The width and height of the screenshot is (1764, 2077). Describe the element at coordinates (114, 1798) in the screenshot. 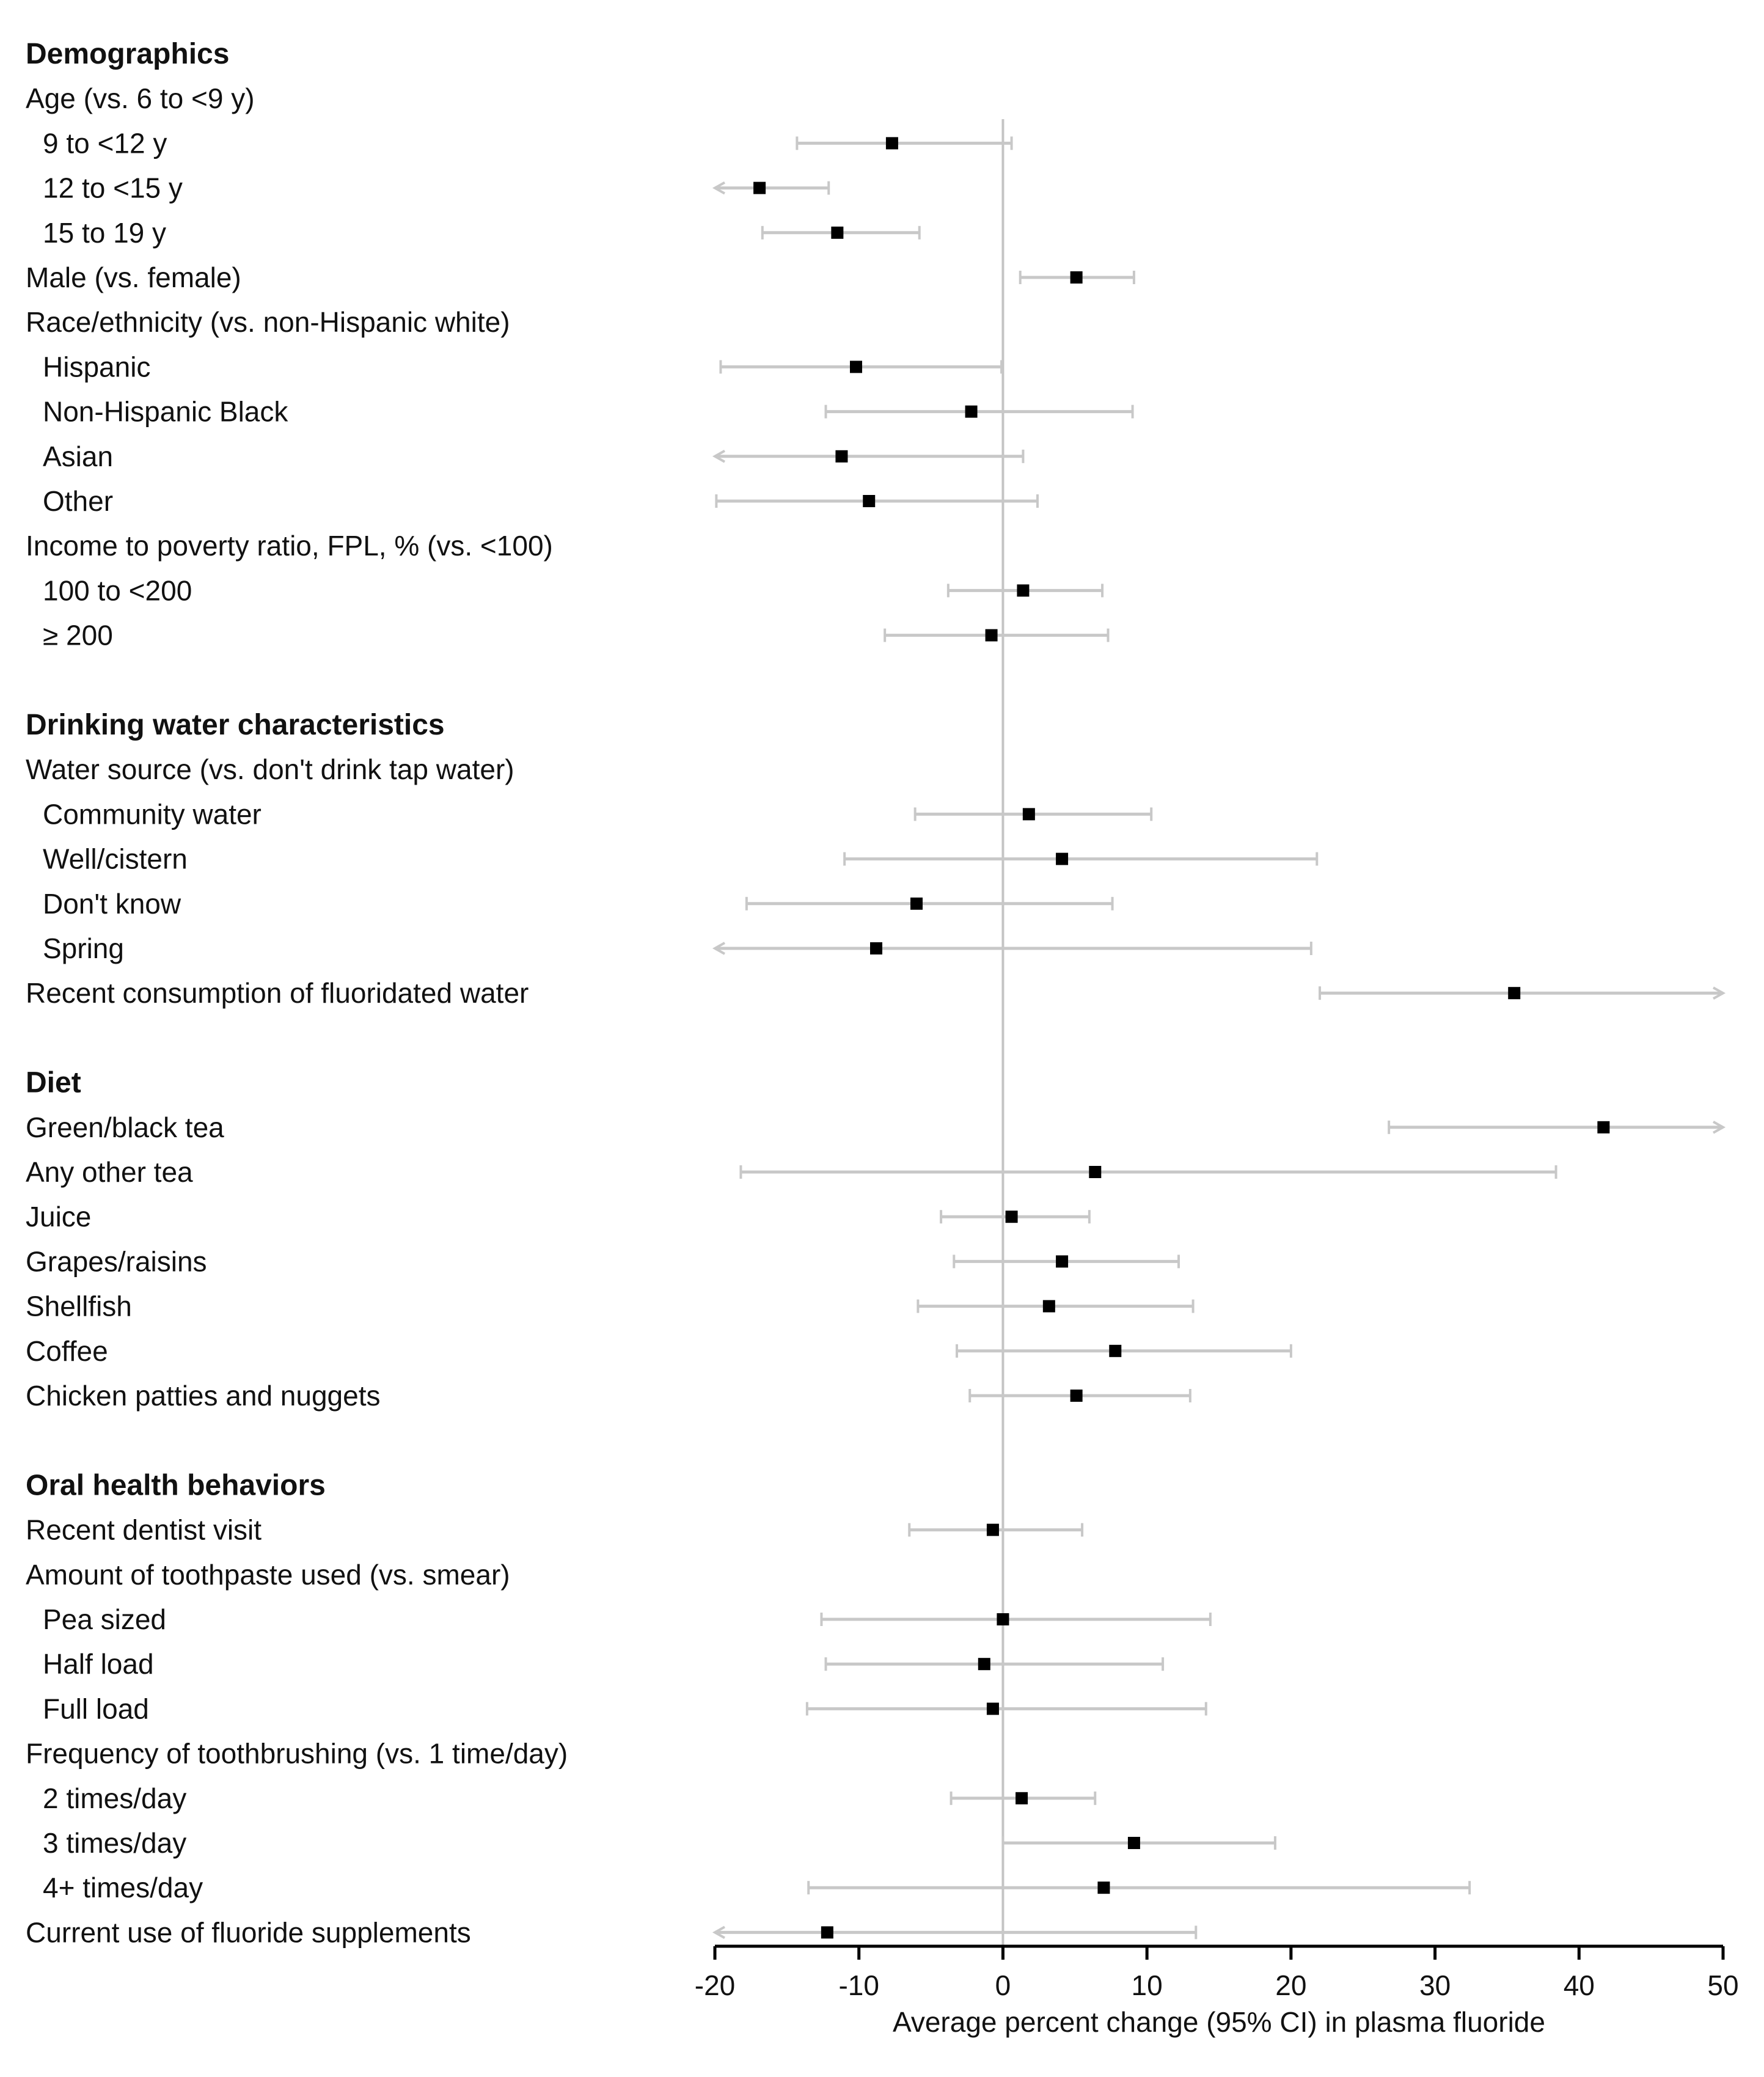

I see `row-label: 2 times/day` at that location.